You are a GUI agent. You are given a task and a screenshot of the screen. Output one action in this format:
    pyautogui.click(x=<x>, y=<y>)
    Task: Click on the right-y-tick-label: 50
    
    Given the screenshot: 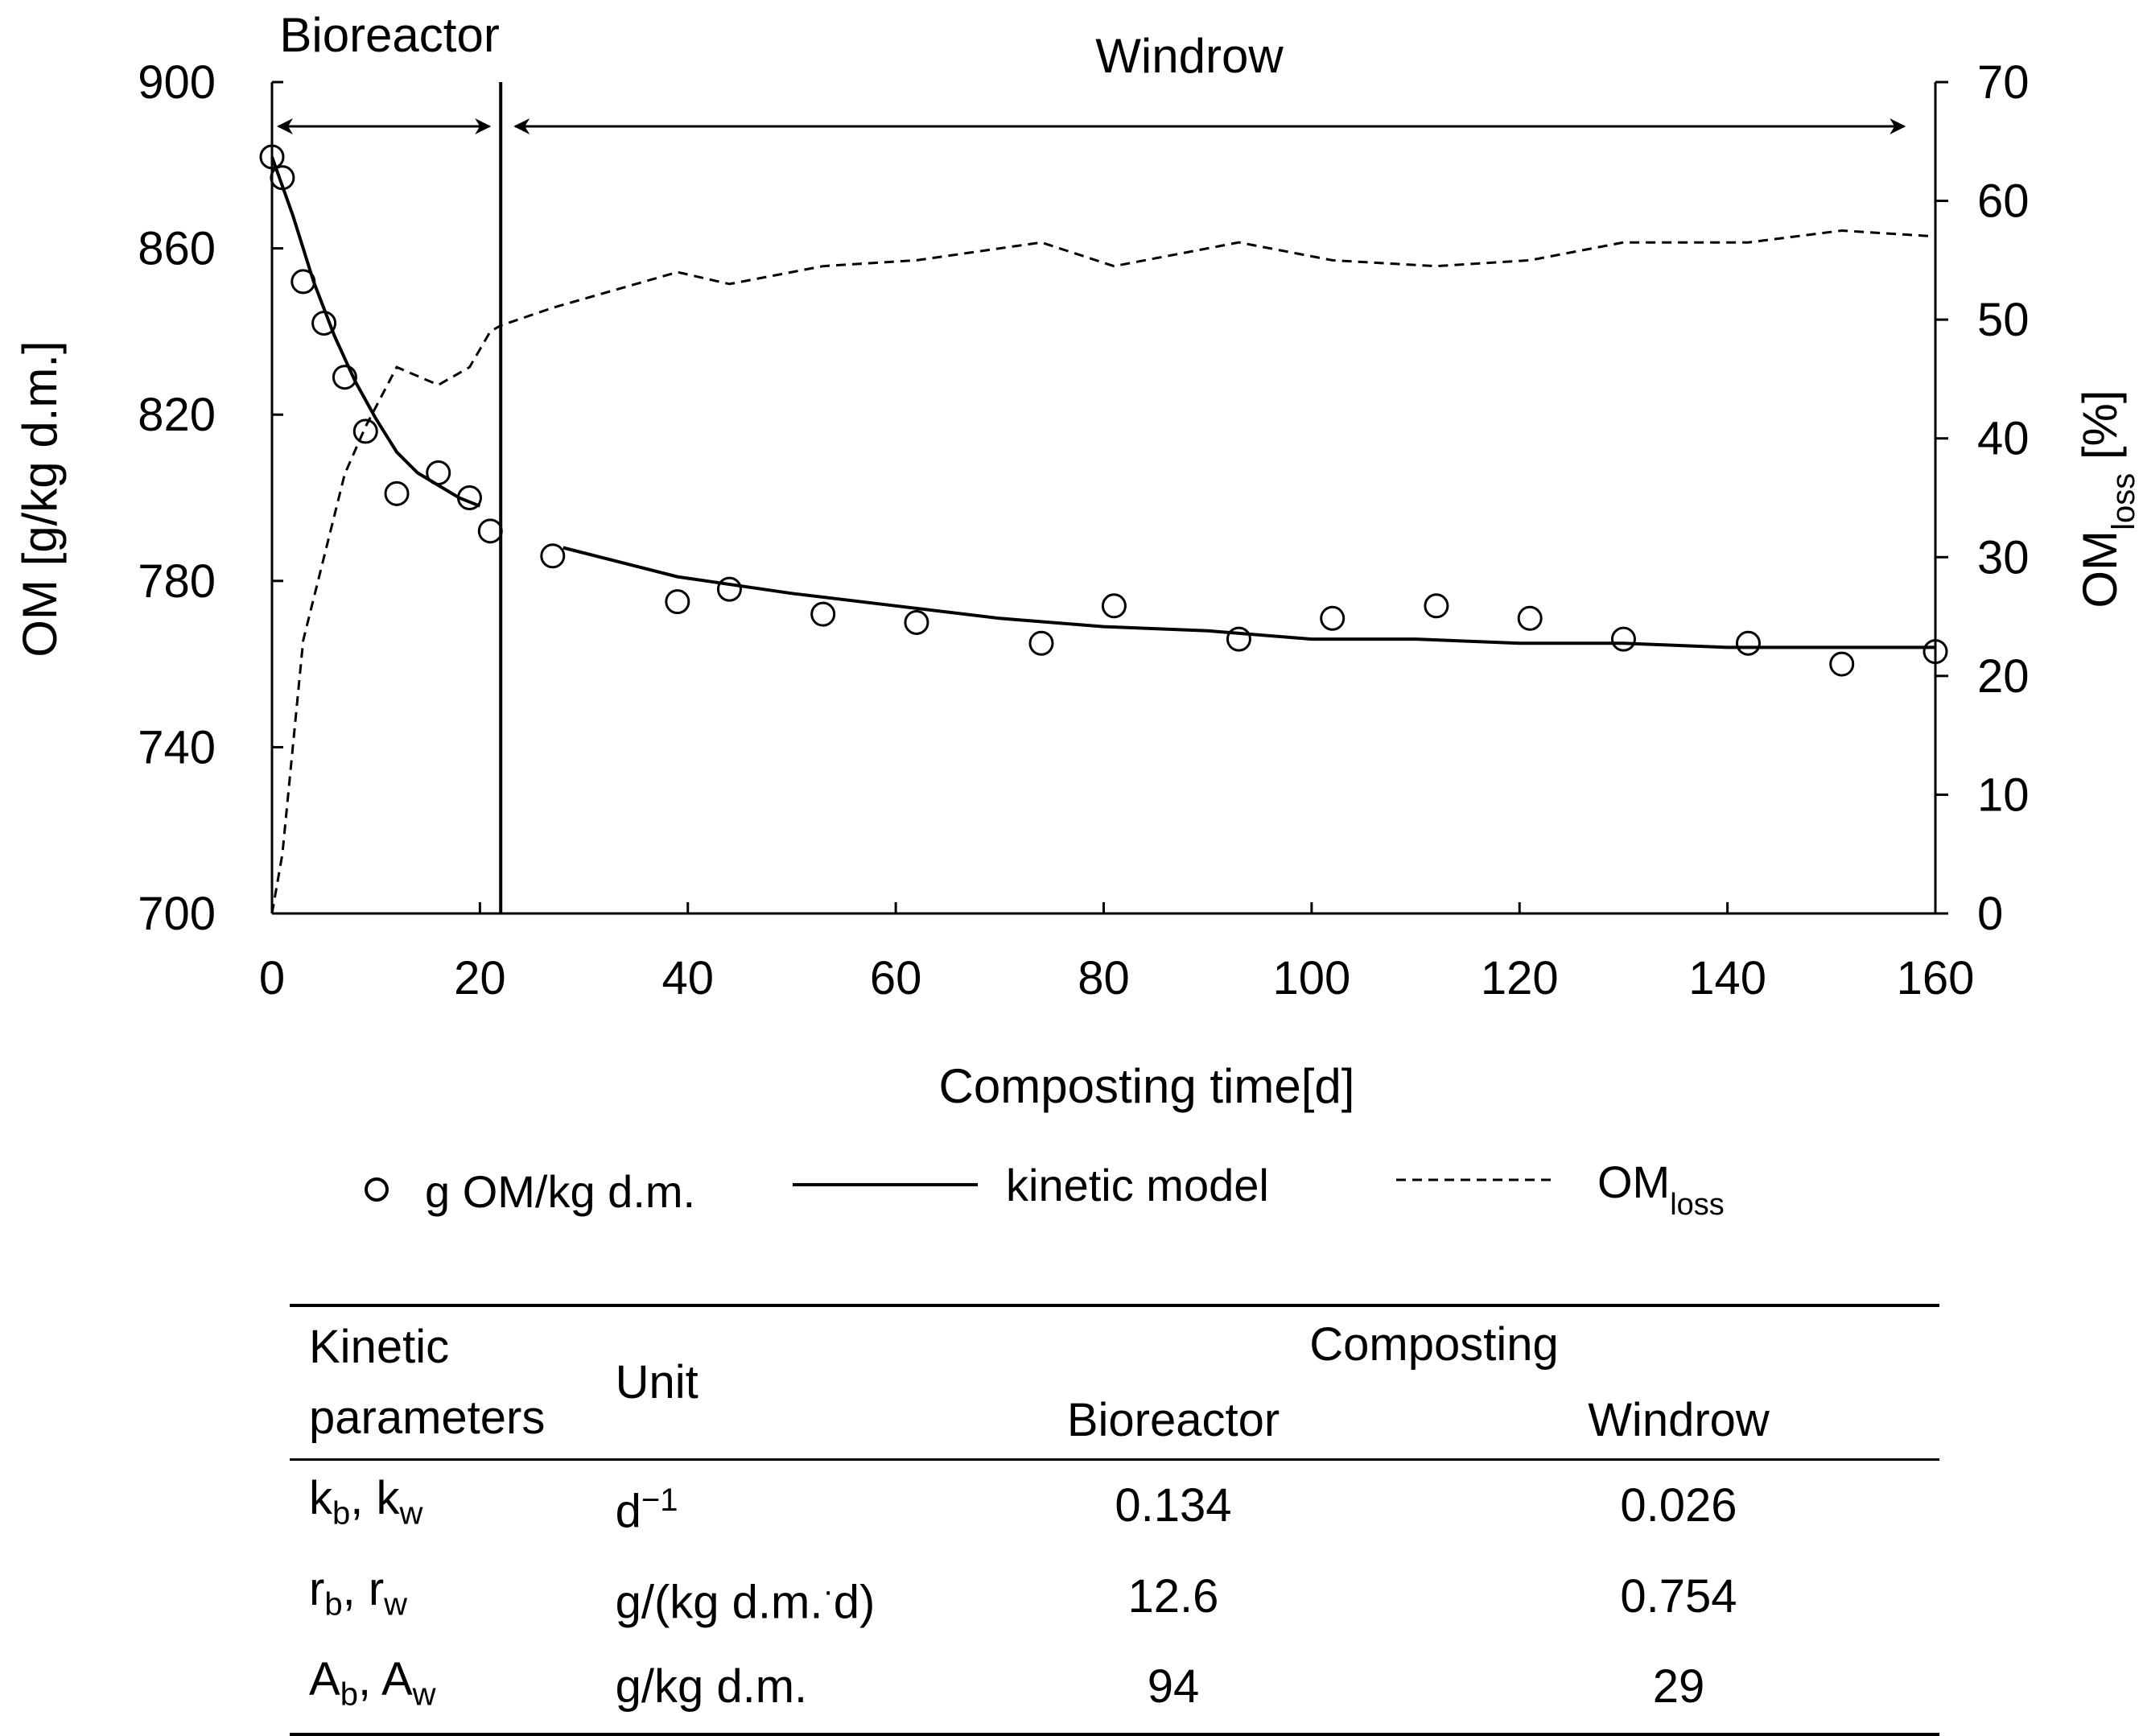 What is the action you would take?
    pyautogui.click(x=2003, y=320)
    